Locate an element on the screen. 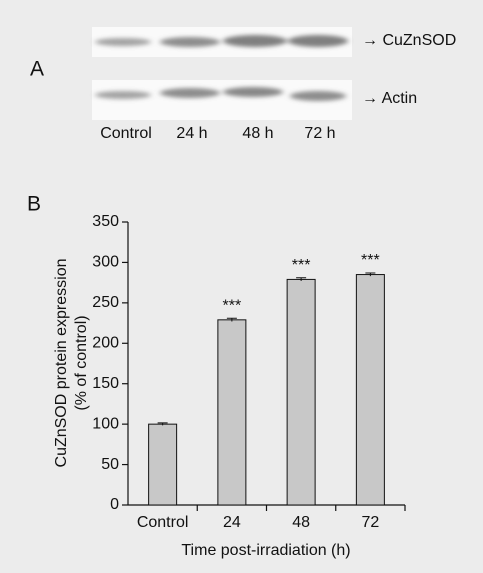  x-axis-label: Time post-irradiation (h) is located at coordinates (265, 550).